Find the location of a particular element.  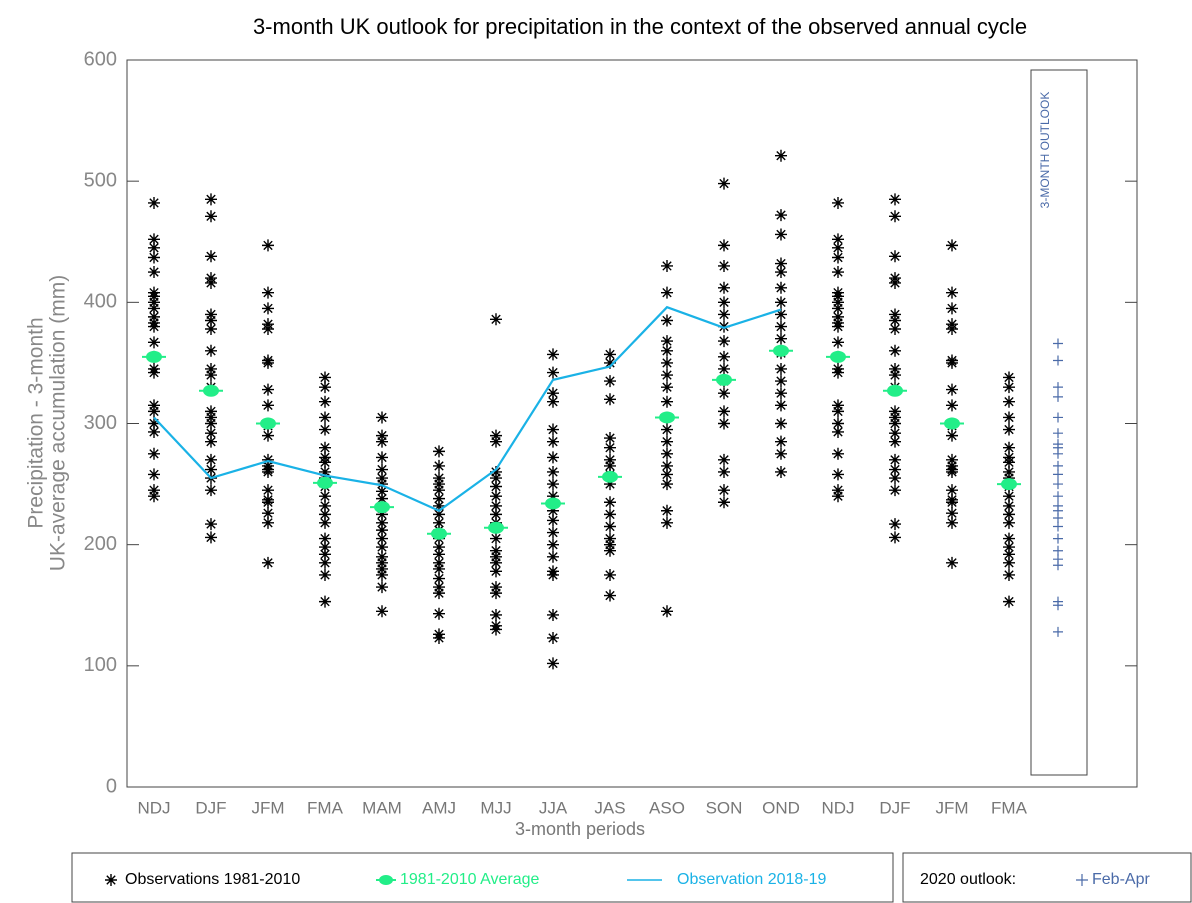

x-tick-label: OND is located at coordinates (781, 807).